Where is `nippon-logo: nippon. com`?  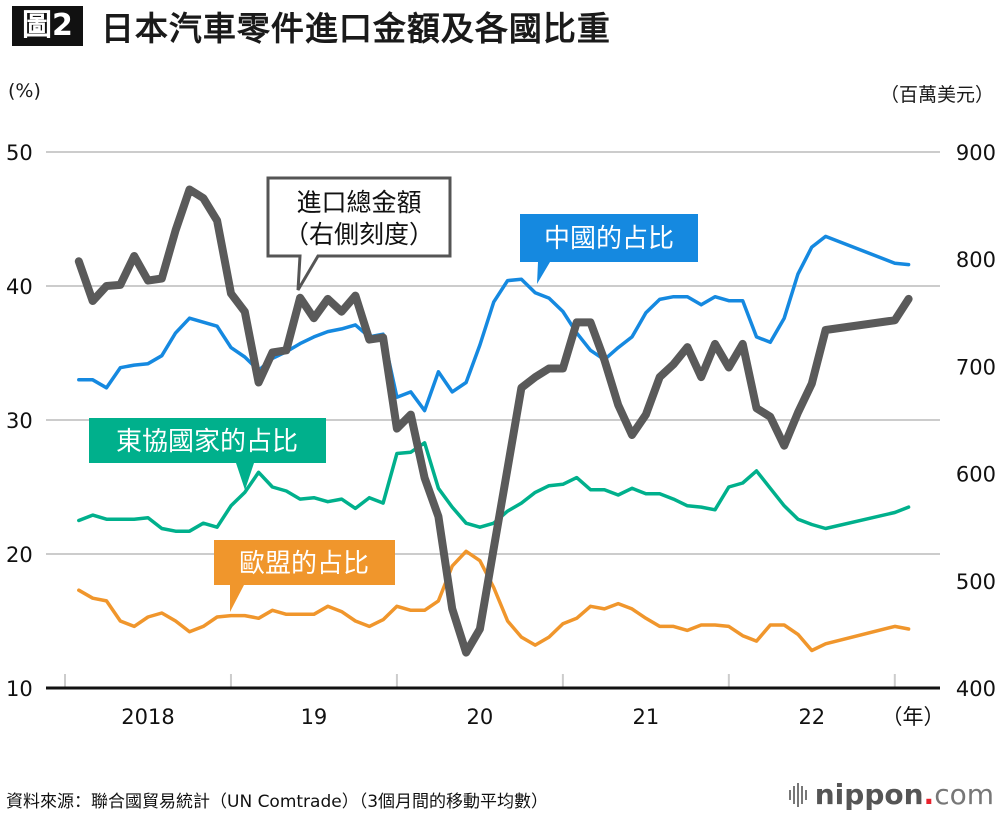 nippon-logo: nippon. com is located at coordinates (891, 794).